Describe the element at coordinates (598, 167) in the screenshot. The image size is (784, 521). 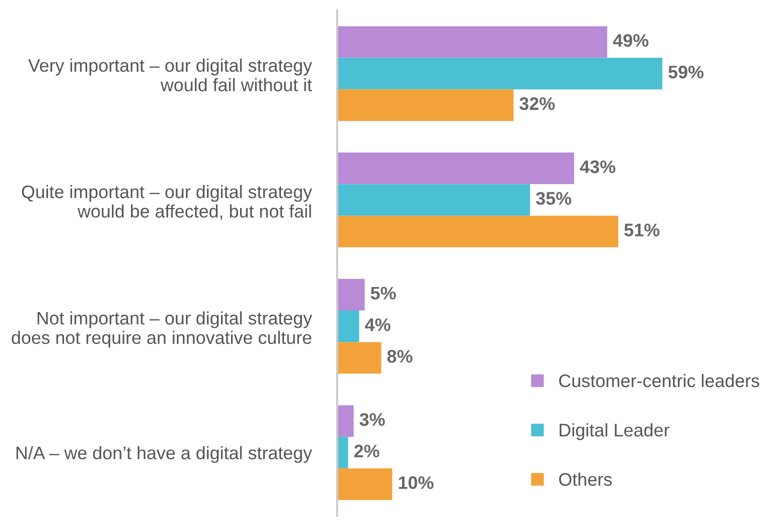
I see `data-label: 43%` at that location.